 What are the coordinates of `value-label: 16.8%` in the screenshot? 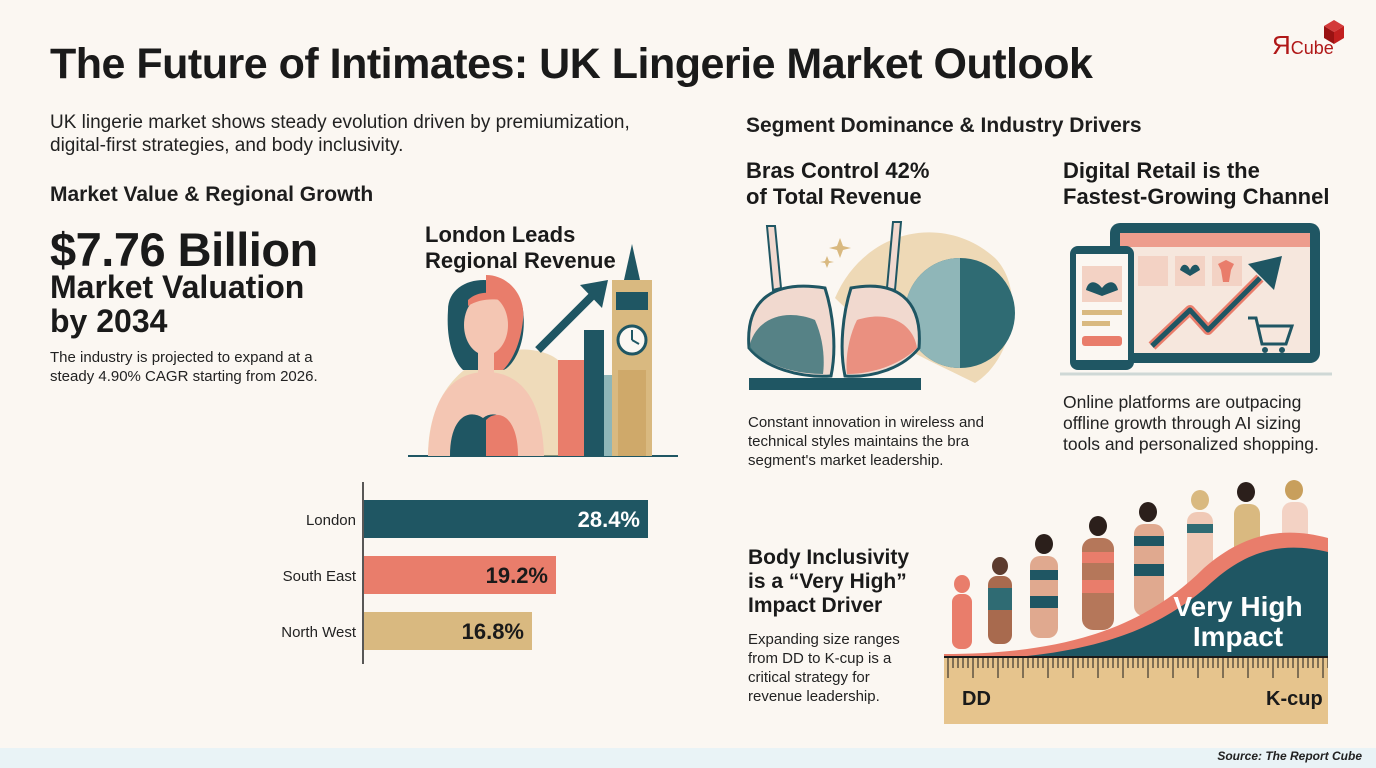 It's located at (493, 631).